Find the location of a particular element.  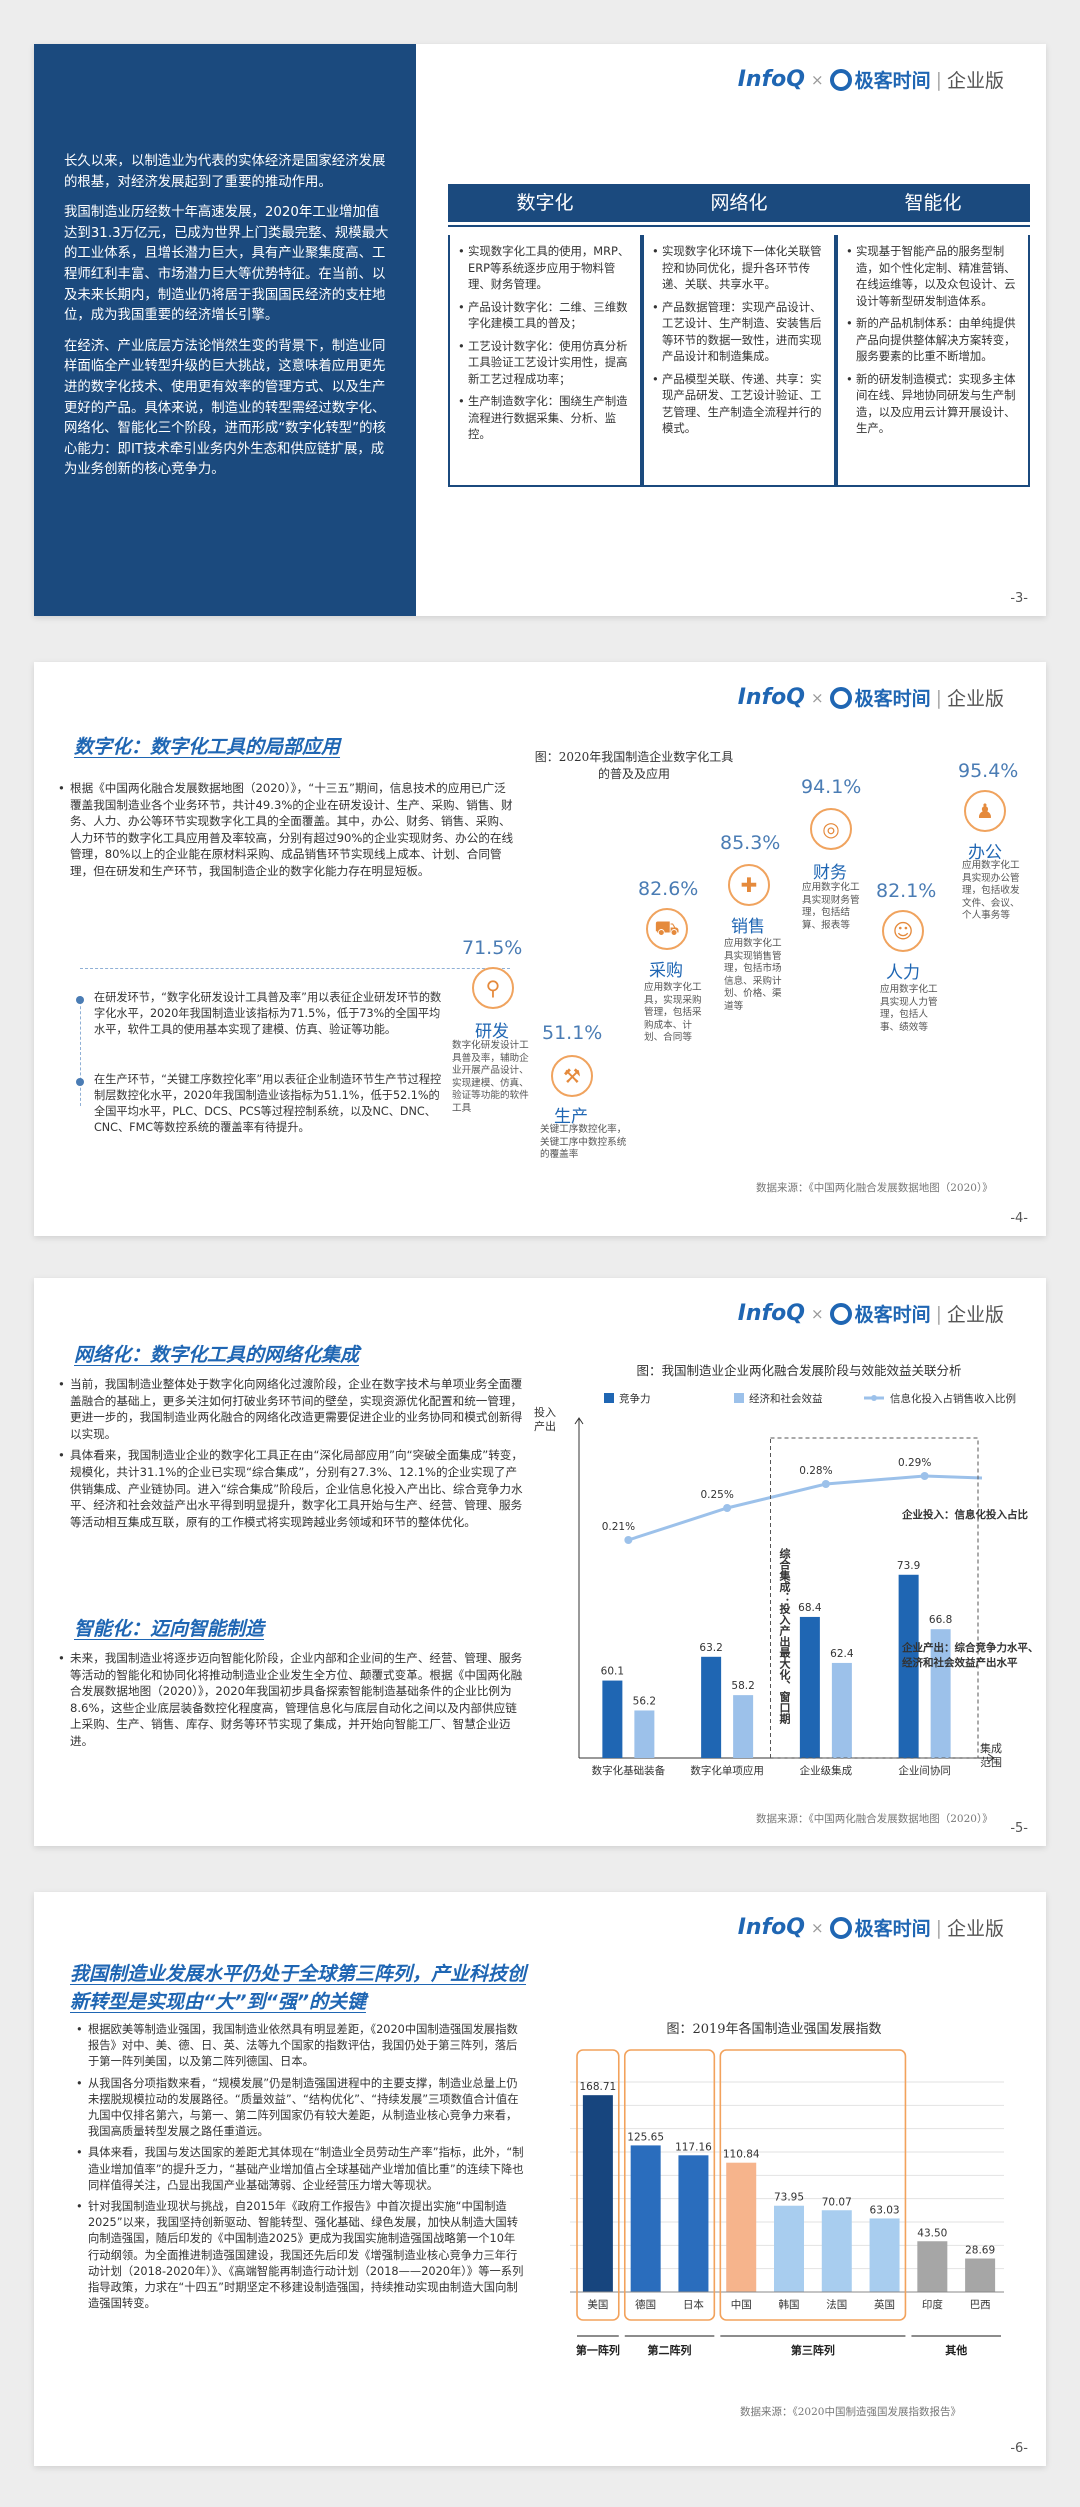

stage-title: 数字化 is located at coordinates (545, 203).